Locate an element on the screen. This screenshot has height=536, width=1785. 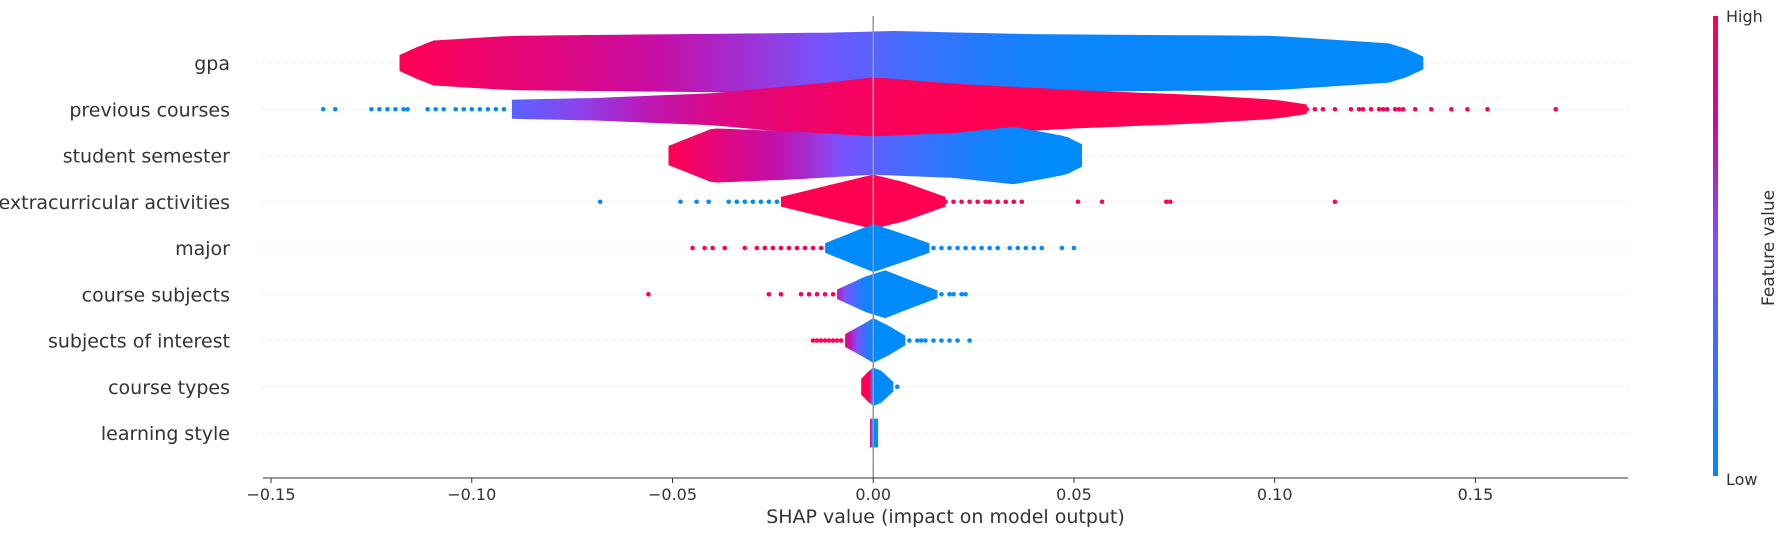
feature-label: course subjects is located at coordinates (156, 295).